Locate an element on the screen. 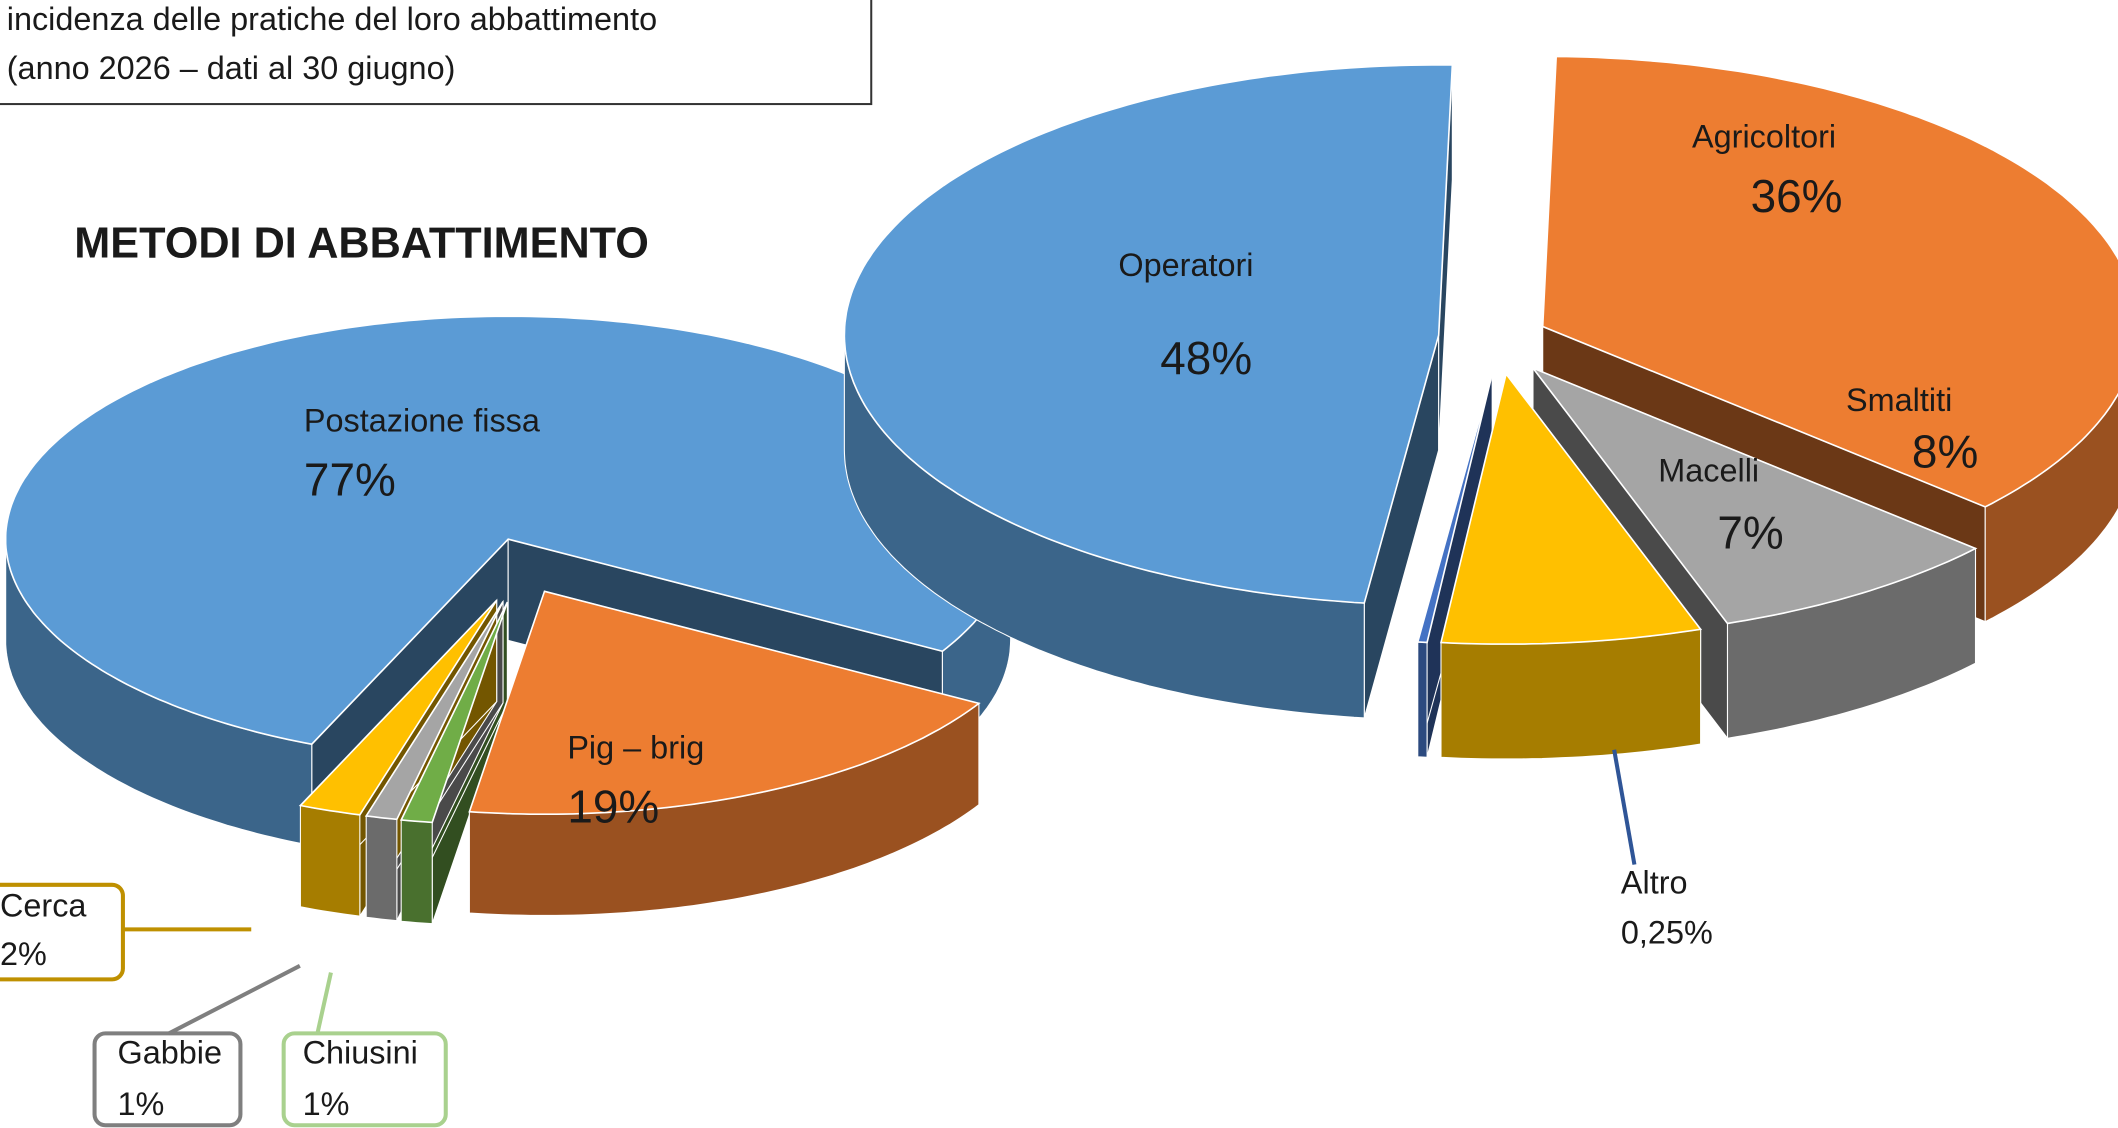 The width and height of the screenshot is (2118, 1128). caption-box is located at coordinates (436, 53).